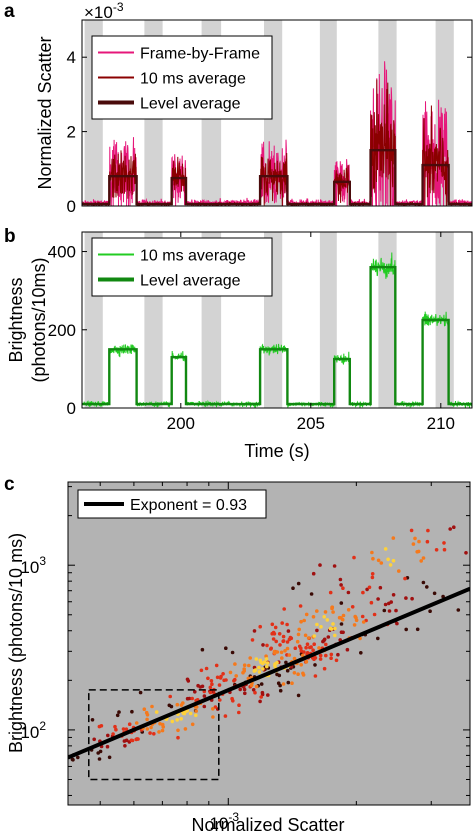  I want to click on panel-c-letter: c, so click(9, 484).